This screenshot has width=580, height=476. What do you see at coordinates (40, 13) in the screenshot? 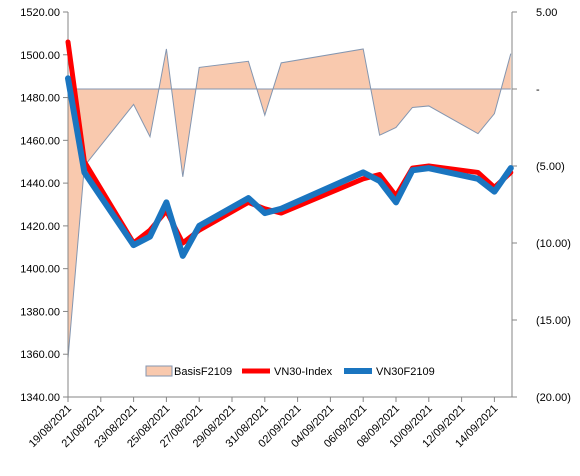
I see `left-tick-label: 1520.00` at bounding box center [40, 13].